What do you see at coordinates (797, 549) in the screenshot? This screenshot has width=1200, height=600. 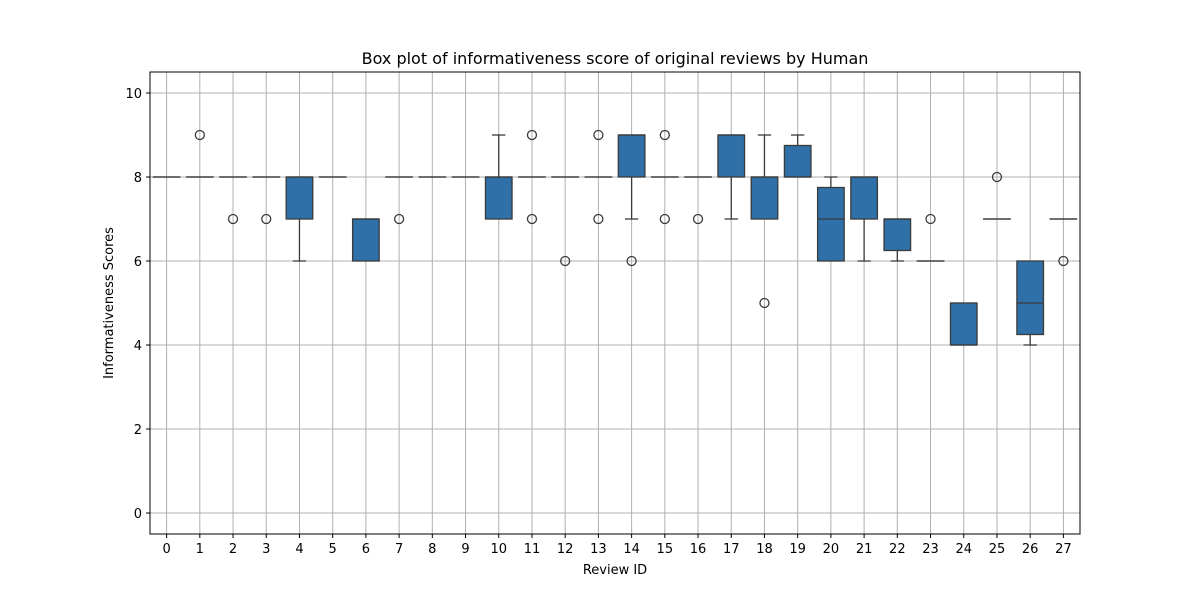 I see `x-tick-label: 19` at bounding box center [797, 549].